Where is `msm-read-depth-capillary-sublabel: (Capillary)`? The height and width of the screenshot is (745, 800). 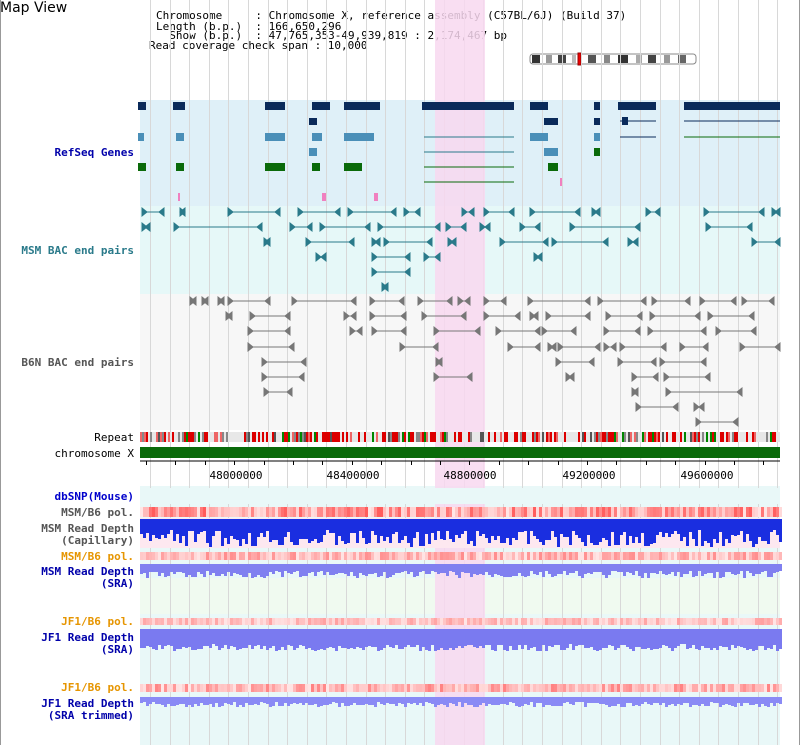 msm-read-depth-capillary-sublabel: (Capillary) is located at coordinates (97, 540).